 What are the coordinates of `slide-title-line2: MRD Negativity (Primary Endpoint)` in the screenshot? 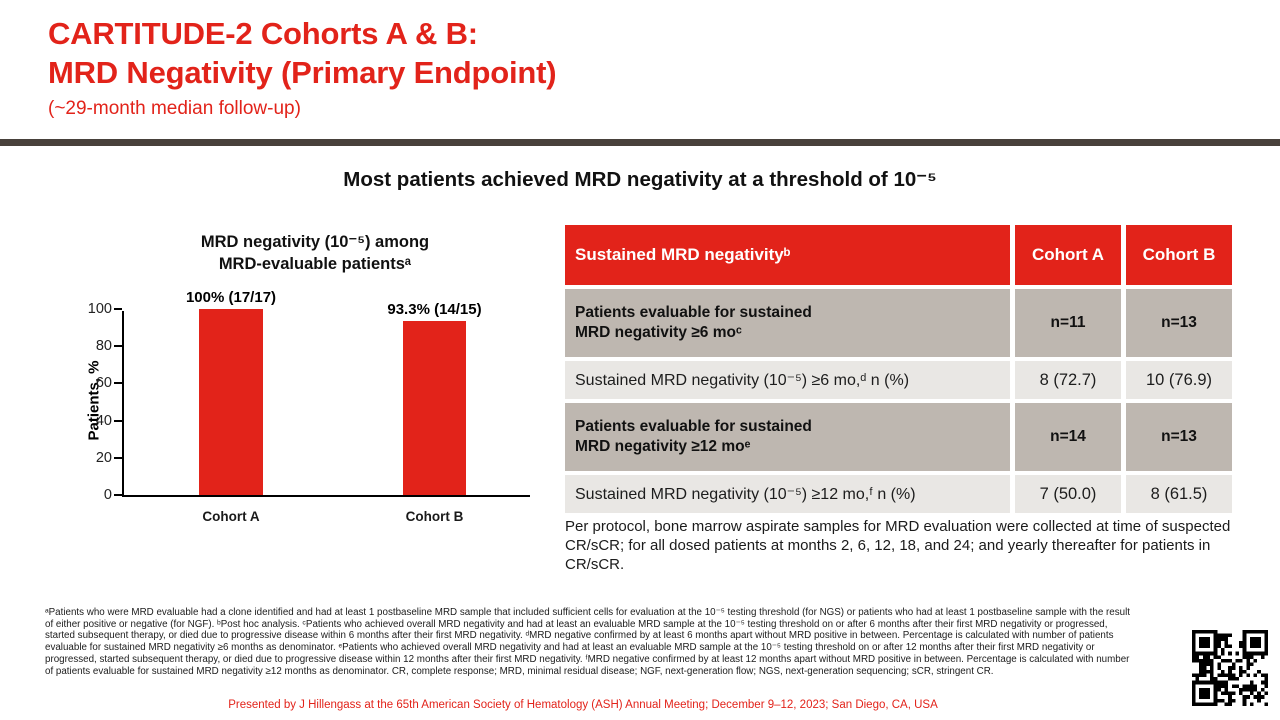 It's located at (302, 72).